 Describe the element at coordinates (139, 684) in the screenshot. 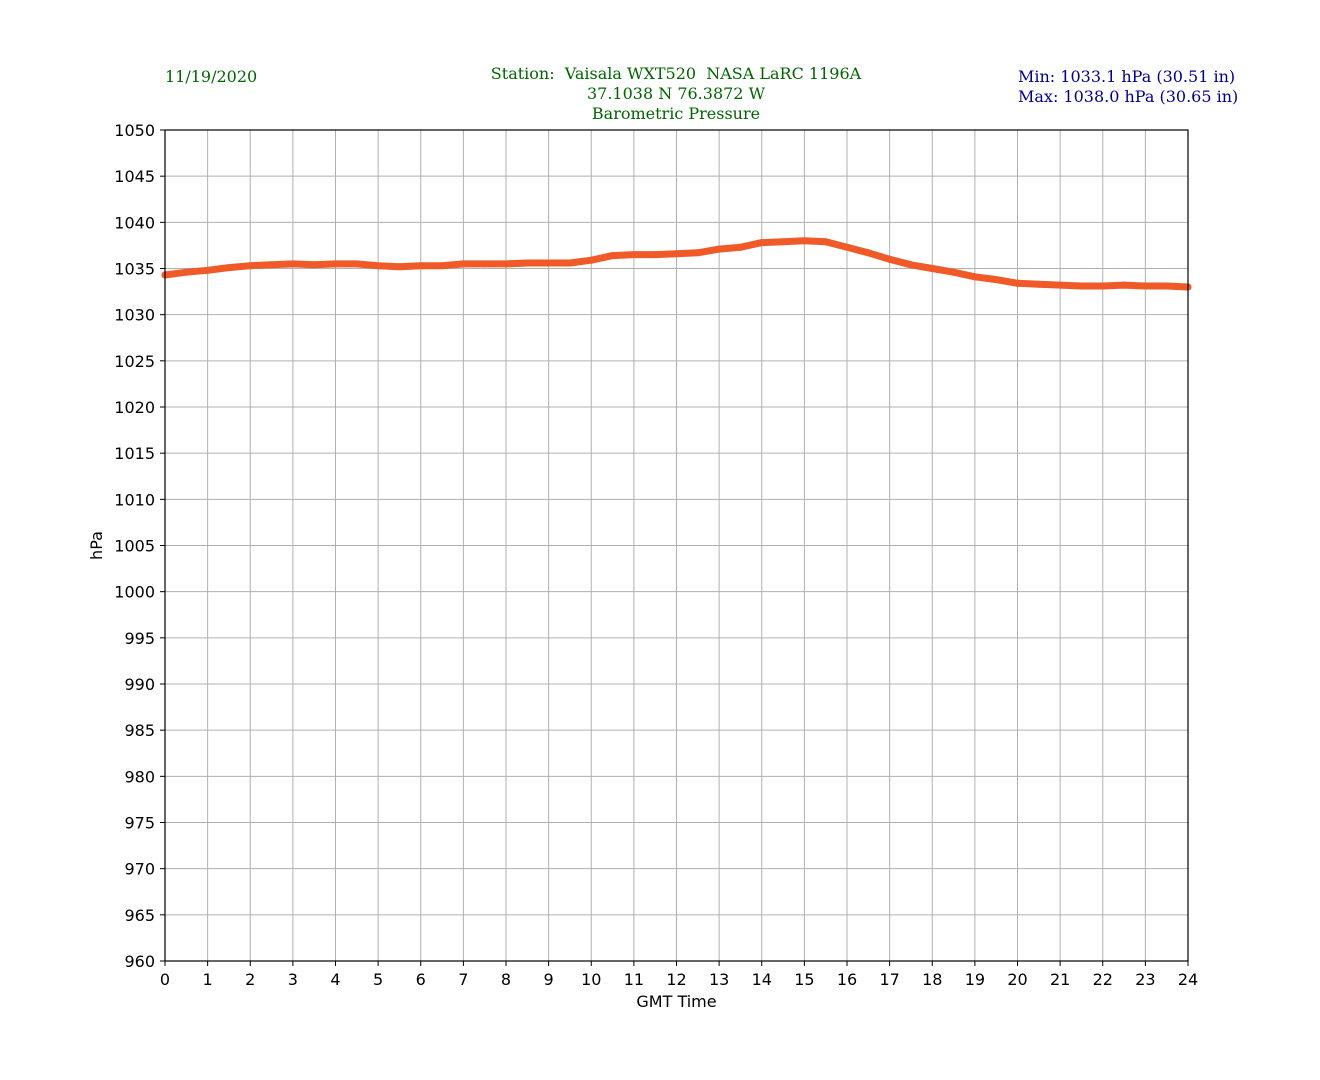

I see `y-tick-label: 990` at that location.